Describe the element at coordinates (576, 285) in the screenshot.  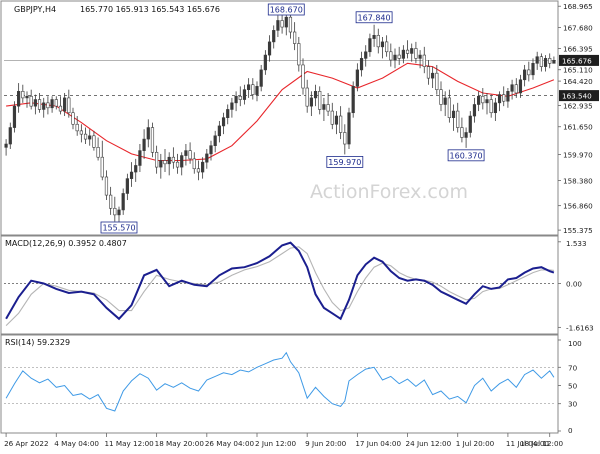
I see `macd-axis: 1.533 0.00 -1.6163` at that location.